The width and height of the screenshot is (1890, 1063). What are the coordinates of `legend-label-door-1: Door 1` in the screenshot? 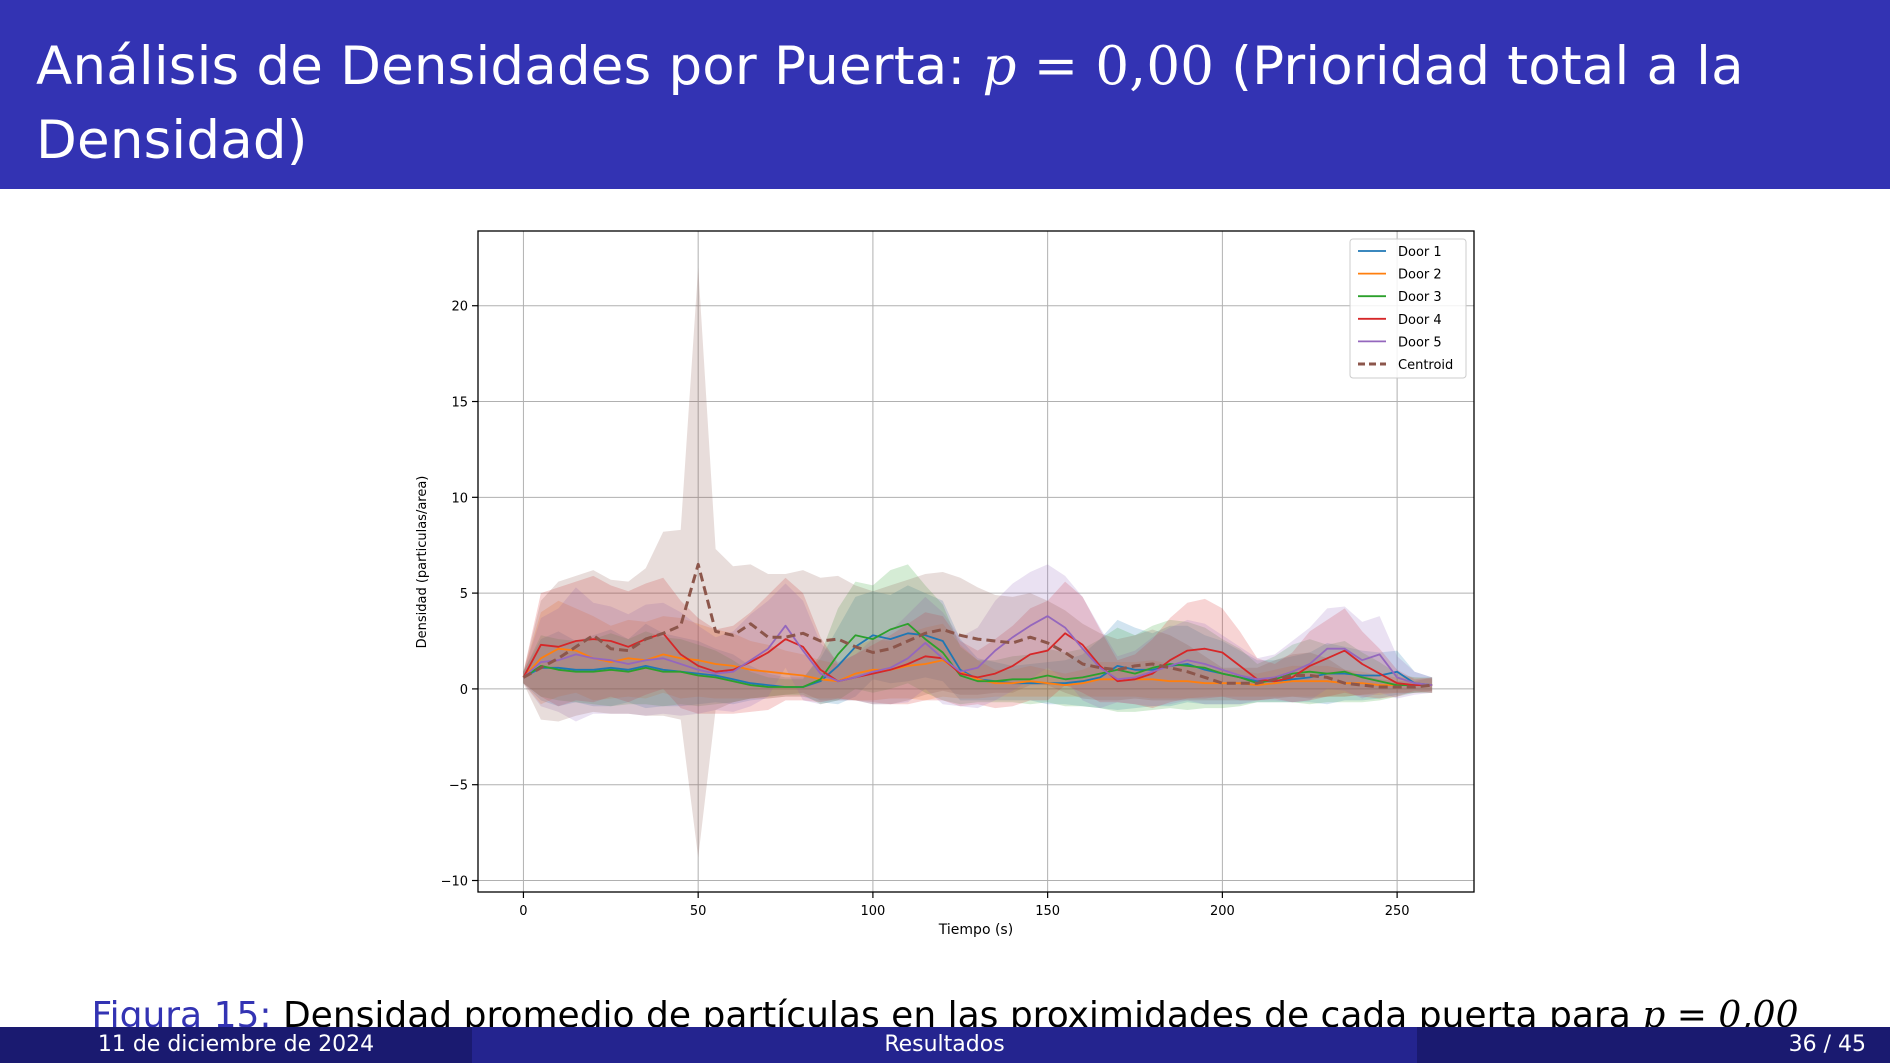 It's located at (1420, 252).